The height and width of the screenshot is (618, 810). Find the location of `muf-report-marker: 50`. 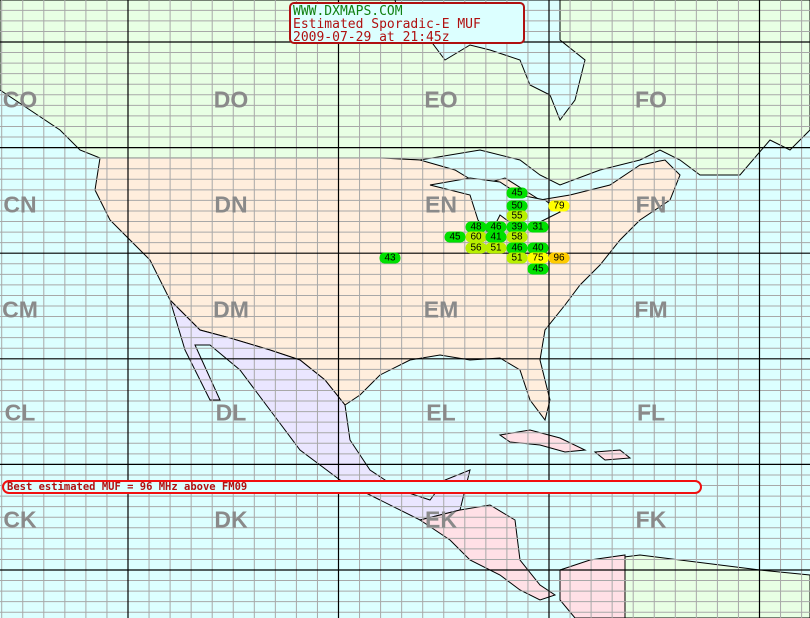

muf-report-marker: 50 is located at coordinates (517, 206).